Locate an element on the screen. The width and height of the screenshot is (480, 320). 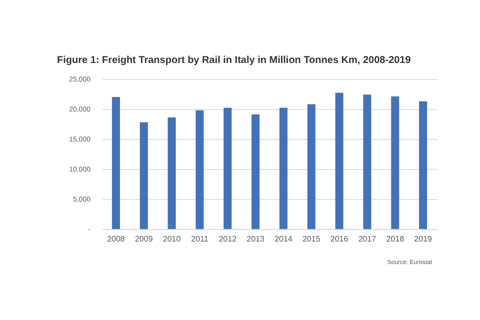
x-tick-label: 2017 is located at coordinates (367, 239).